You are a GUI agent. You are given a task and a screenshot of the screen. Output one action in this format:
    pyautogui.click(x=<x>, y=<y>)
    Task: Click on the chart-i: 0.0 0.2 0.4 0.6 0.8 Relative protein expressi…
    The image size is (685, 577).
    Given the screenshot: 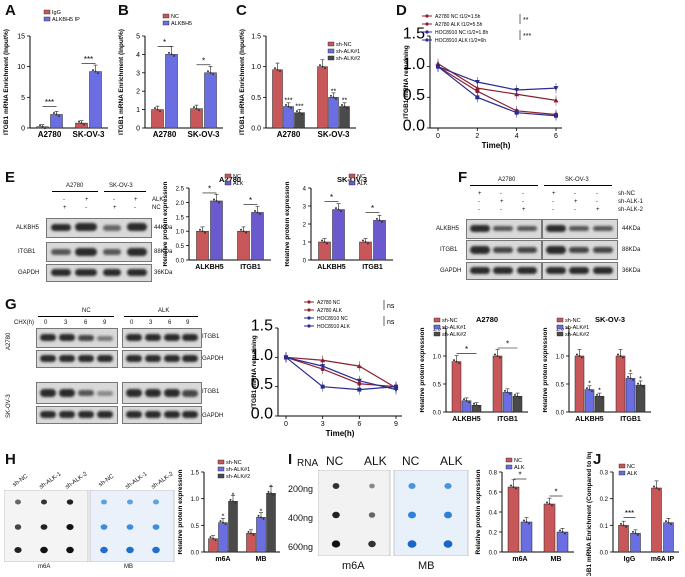 What is the action you would take?
    pyautogui.click(x=524, y=510)
    